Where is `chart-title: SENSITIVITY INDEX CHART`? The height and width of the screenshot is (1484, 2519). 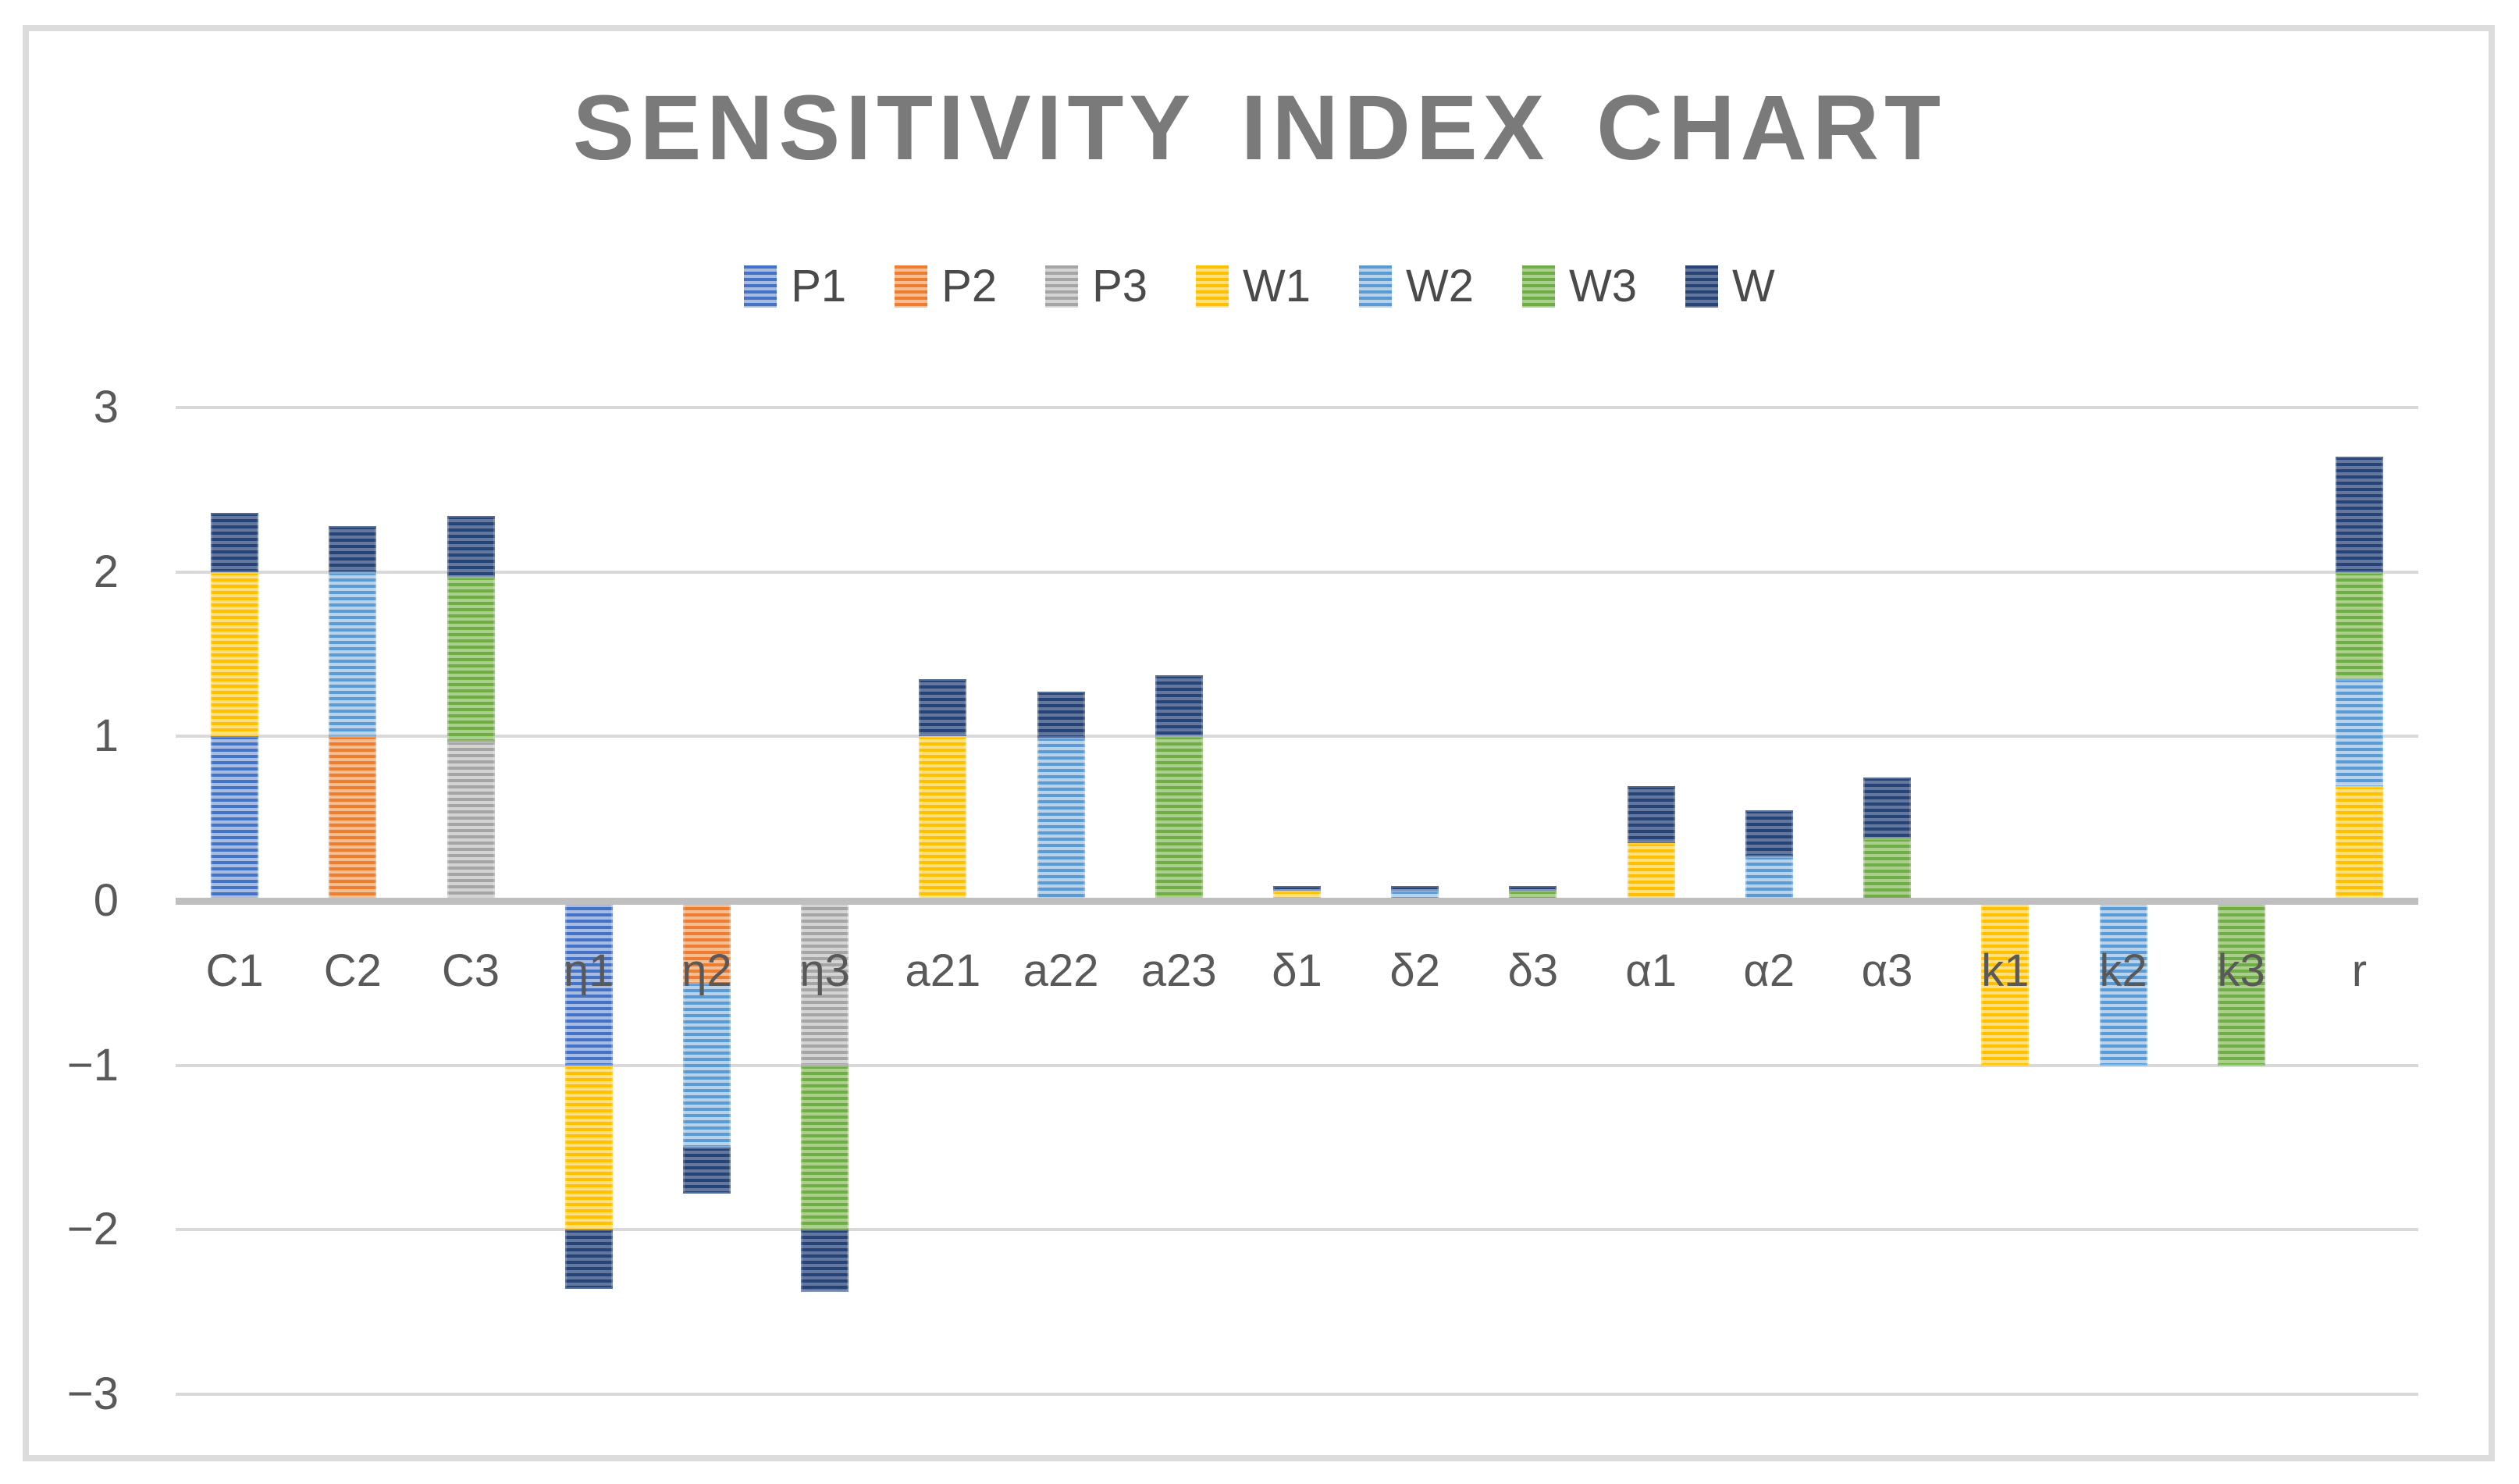 chart-title: SENSITIVITY INDEX CHART is located at coordinates (1259, 128).